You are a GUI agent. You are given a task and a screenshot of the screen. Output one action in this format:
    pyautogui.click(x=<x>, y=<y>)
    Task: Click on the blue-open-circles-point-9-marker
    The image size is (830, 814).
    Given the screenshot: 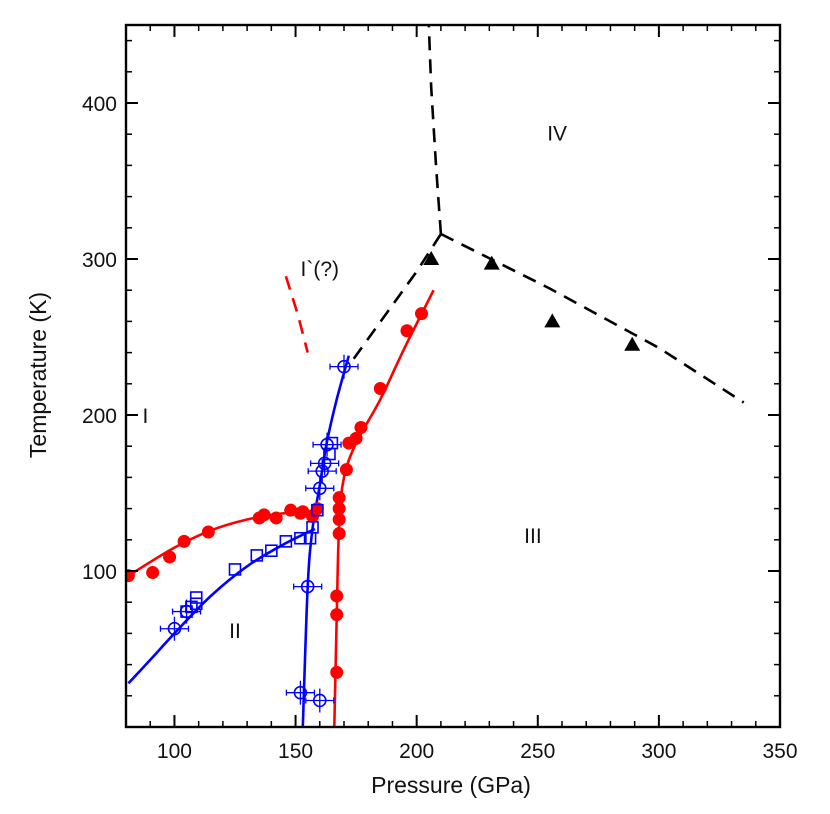 What is the action you would take?
    pyautogui.click(x=319, y=700)
    